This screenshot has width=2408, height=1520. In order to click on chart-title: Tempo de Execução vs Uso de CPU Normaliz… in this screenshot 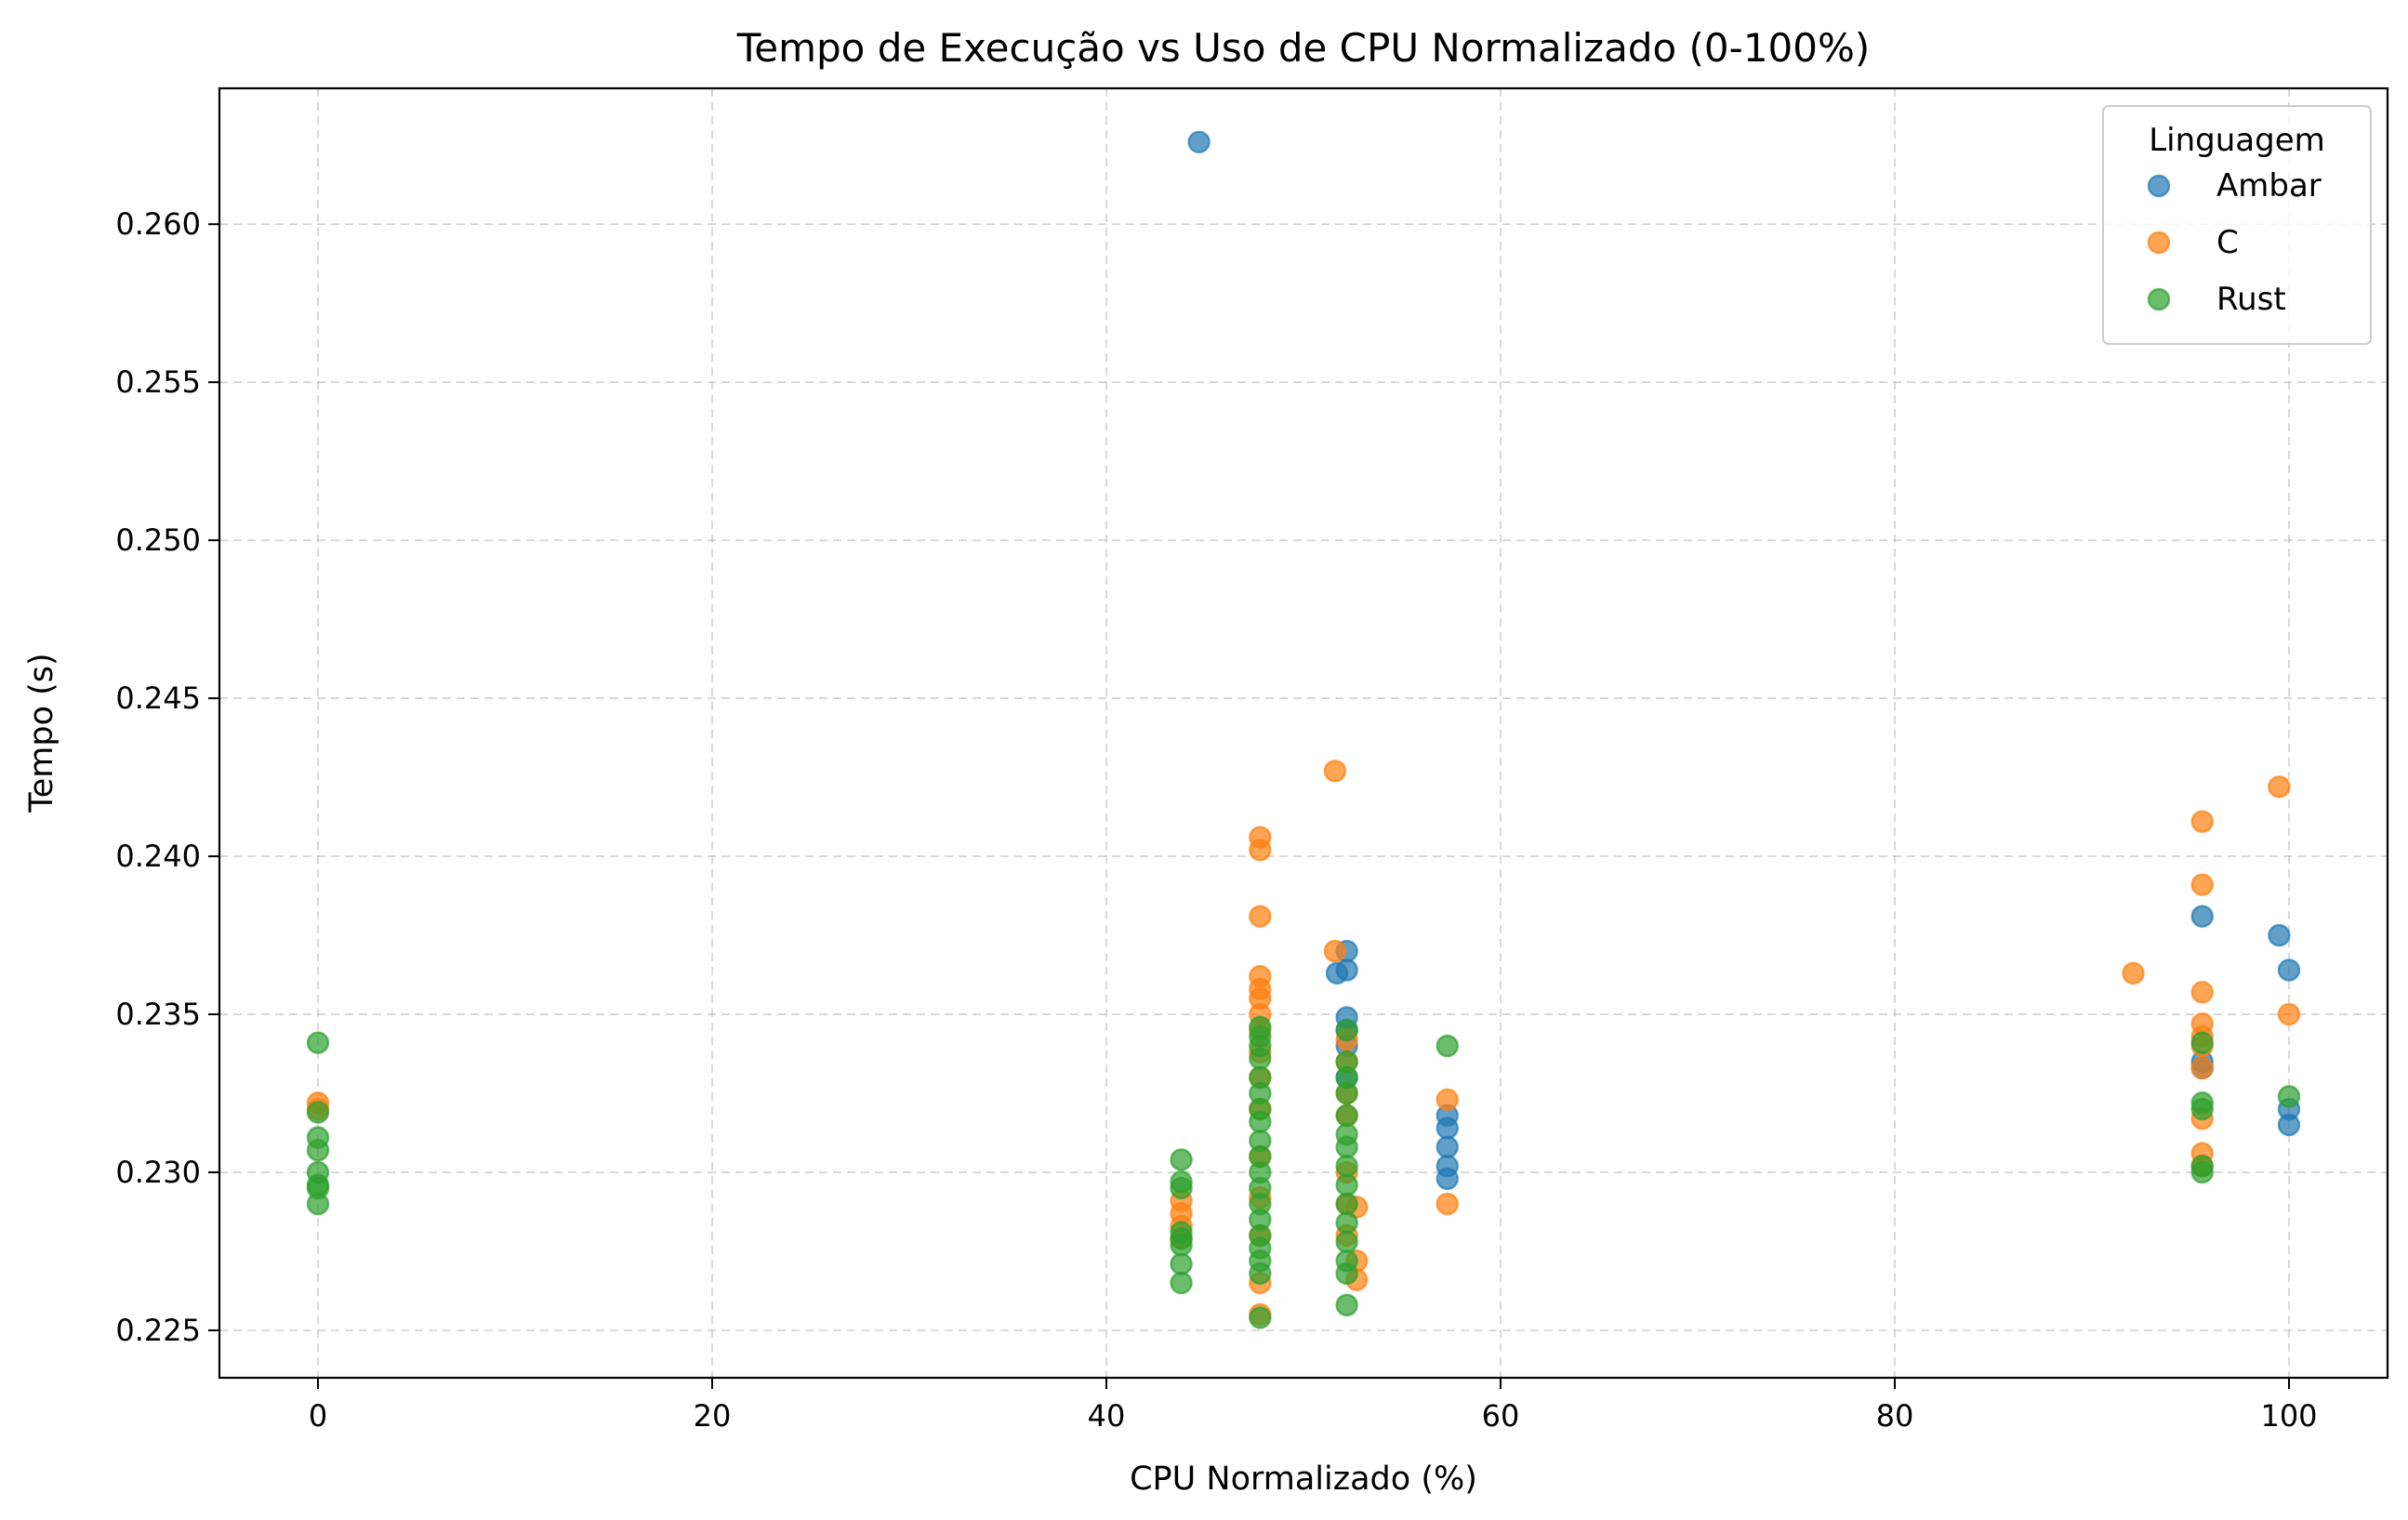, I will do `click(1303, 48)`.